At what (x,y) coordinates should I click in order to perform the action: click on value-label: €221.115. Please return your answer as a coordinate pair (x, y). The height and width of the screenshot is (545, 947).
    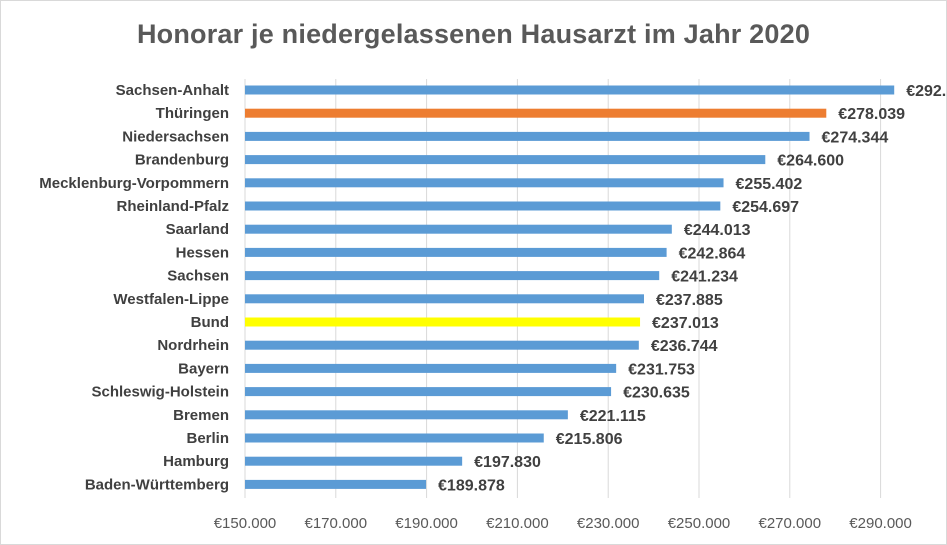
    Looking at the image, I should click on (613, 416).